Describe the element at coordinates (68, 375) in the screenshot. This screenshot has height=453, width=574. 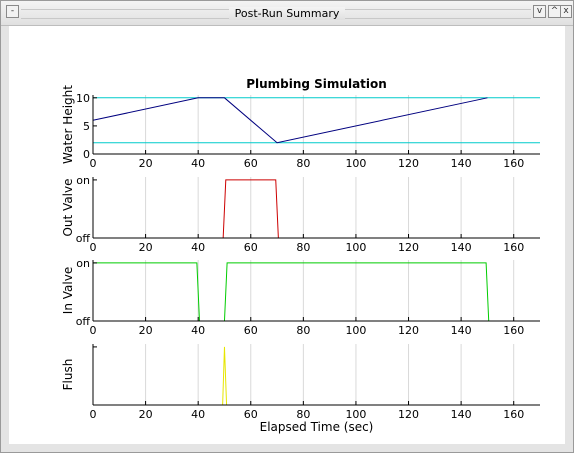
I see `y-axis-label: Flush` at that location.